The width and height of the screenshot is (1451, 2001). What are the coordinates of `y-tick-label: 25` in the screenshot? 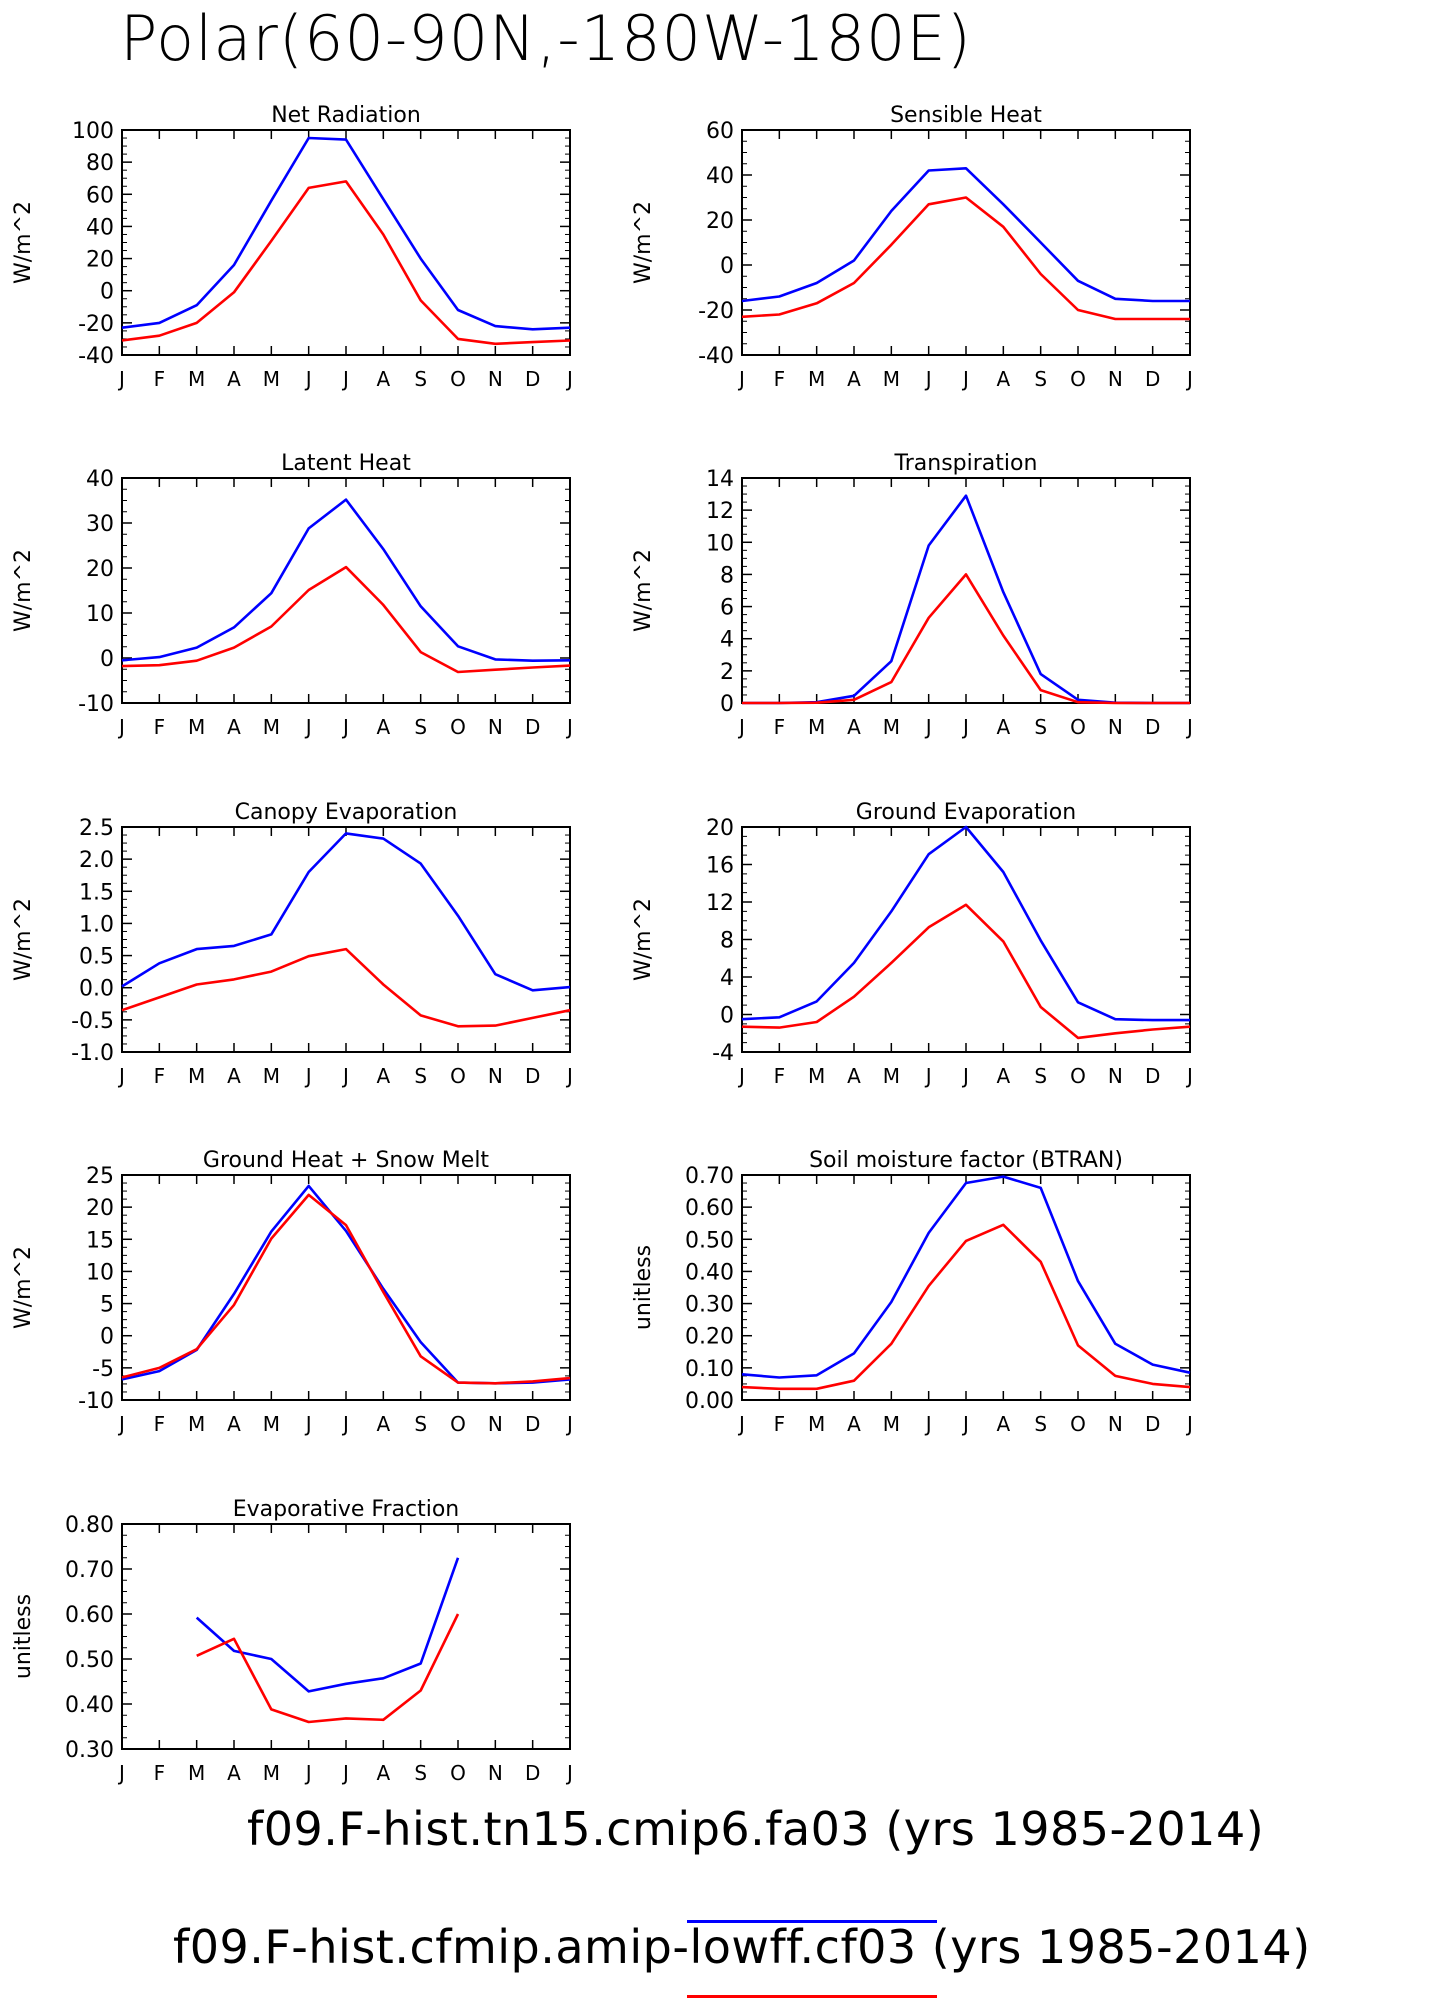 It's located at (100, 1176).